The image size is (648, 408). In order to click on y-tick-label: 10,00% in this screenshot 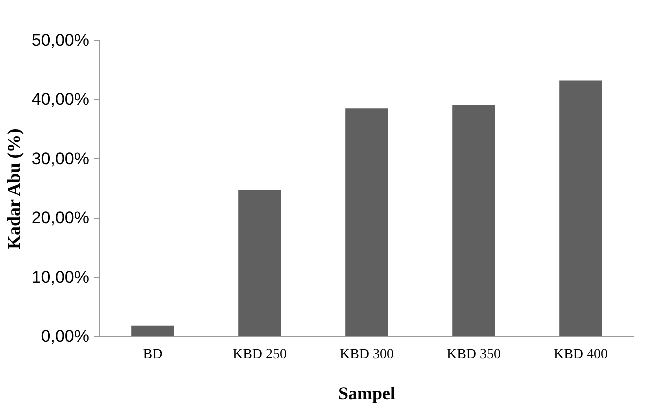, I will do `click(61, 277)`.